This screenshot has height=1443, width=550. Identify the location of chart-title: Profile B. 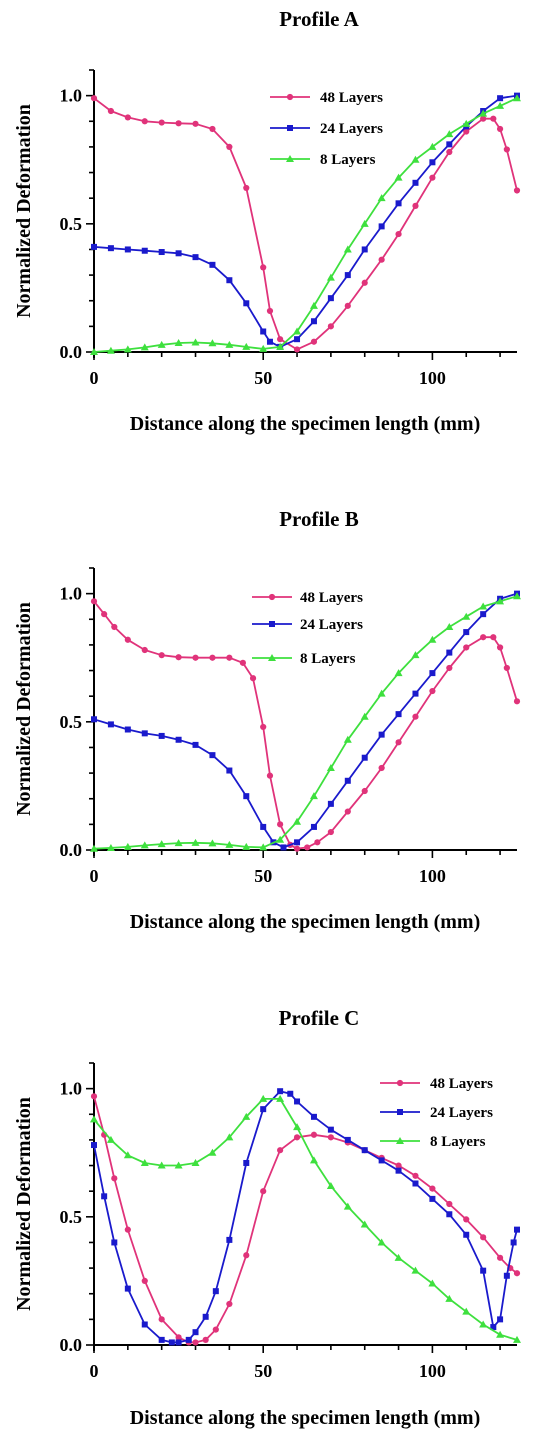
(319, 519).